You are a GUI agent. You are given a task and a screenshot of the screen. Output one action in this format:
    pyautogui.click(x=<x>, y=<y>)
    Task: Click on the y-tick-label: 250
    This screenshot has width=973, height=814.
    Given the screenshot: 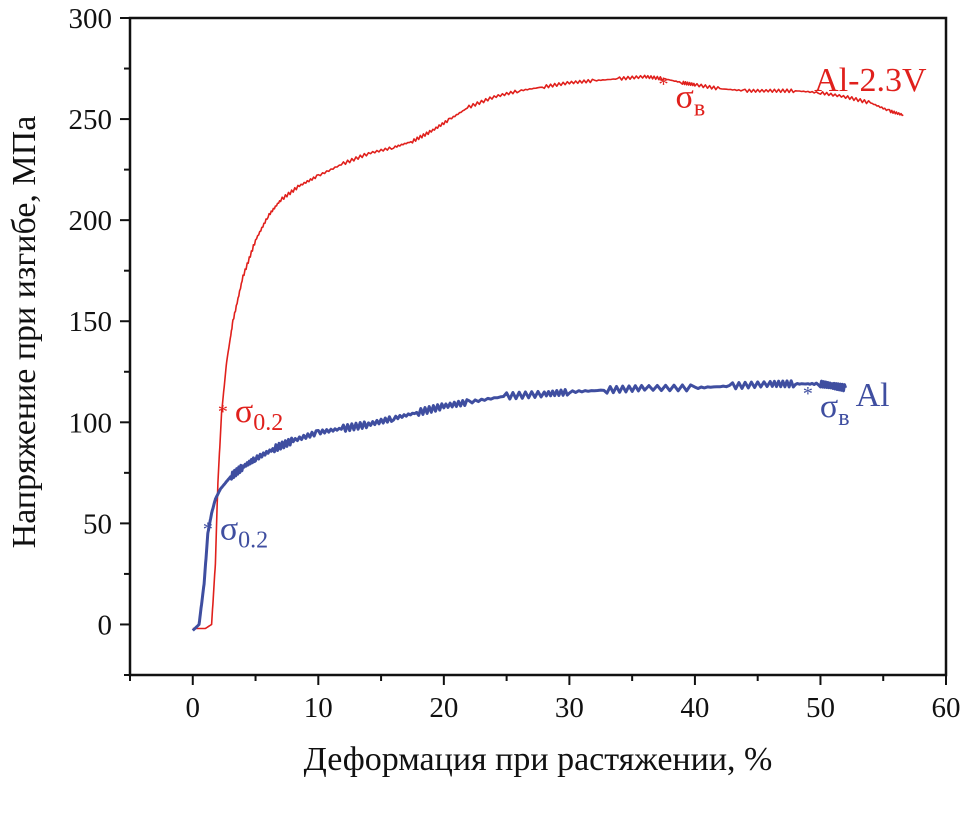 What is the action you would take?
    pyautogui.click(x=91, y=120)
    